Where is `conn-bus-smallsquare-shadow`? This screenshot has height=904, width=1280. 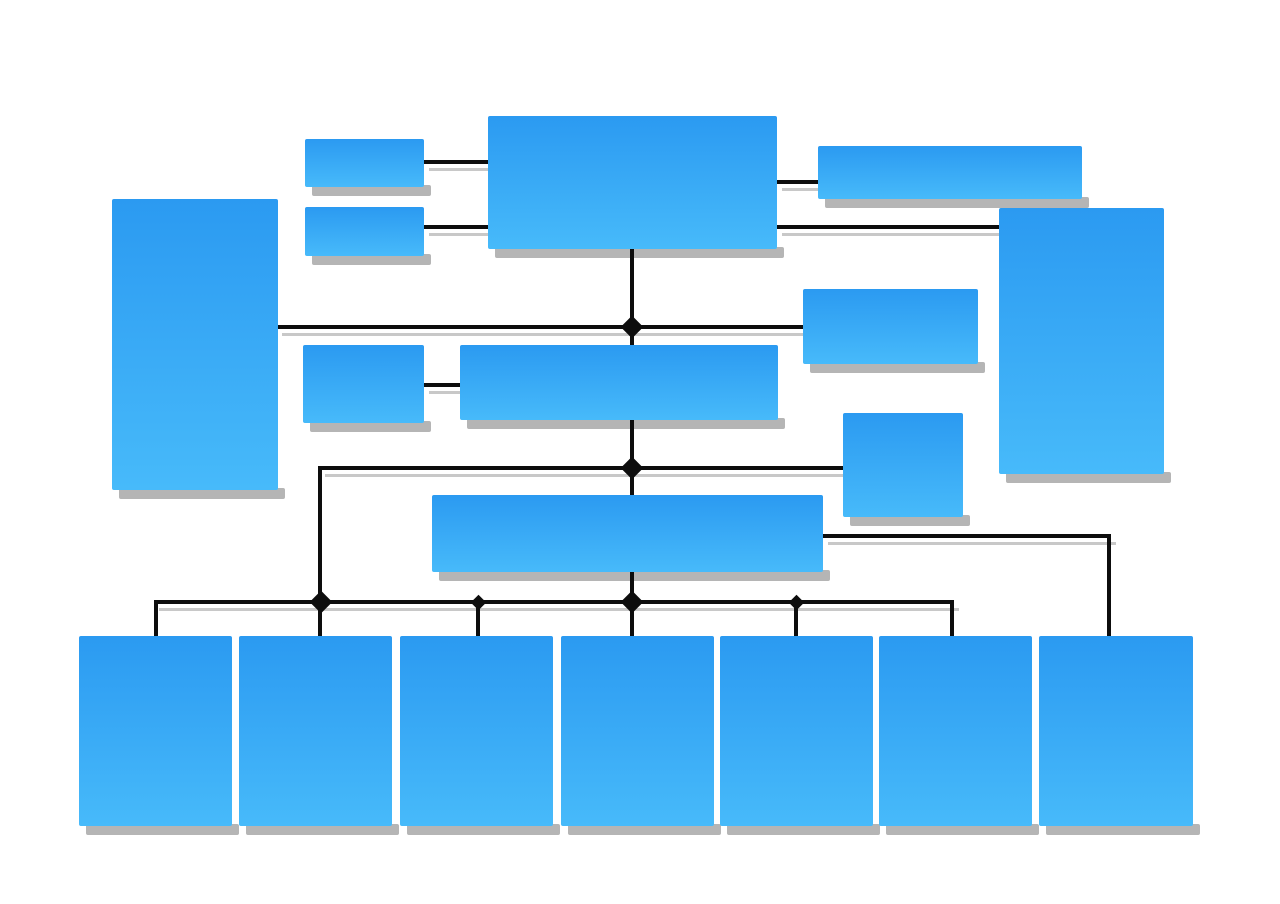 conn-bus-smallsquare-shadow is located at coordinates (586, 475).